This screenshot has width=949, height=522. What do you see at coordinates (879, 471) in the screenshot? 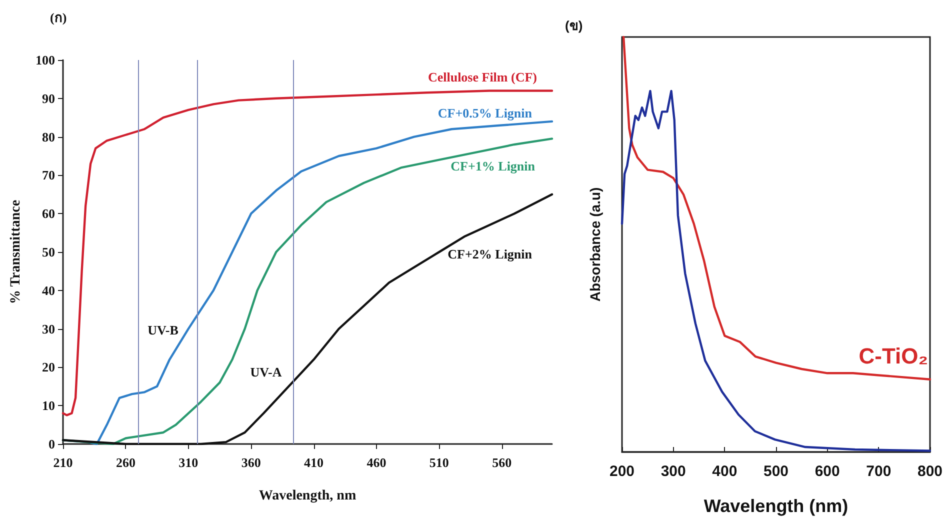
I see `x-tick-label: 700` at bounding box center [879, 471].